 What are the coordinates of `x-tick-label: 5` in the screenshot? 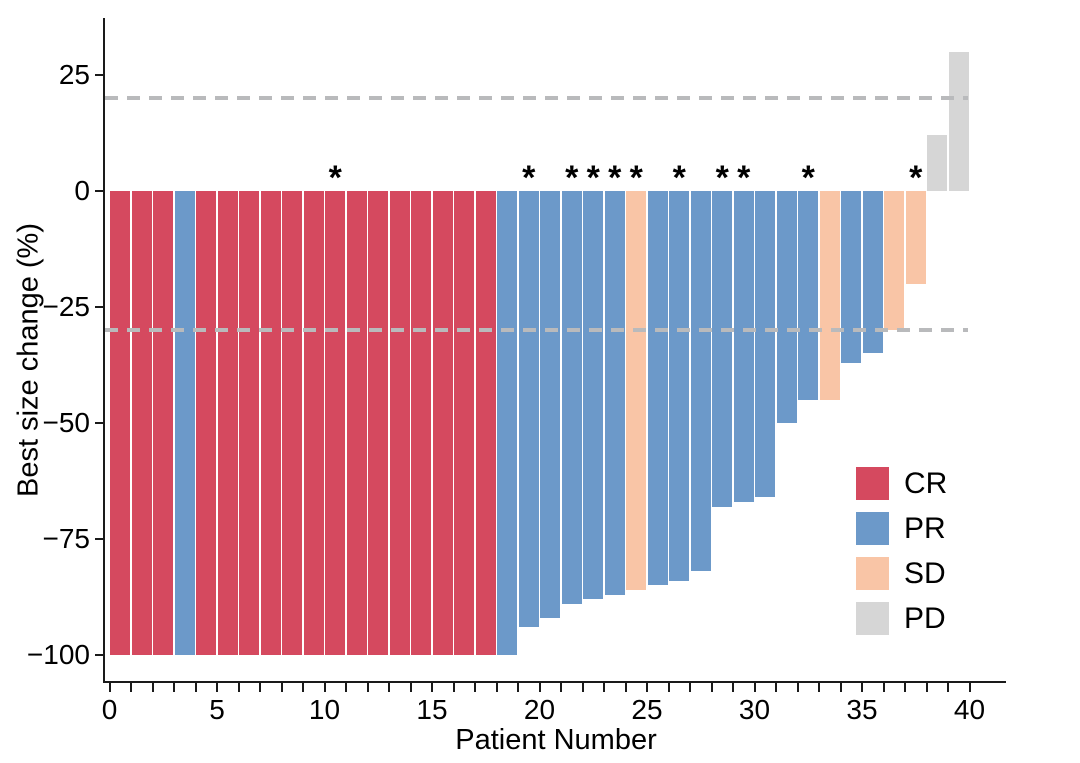 It's located at (217, 709).